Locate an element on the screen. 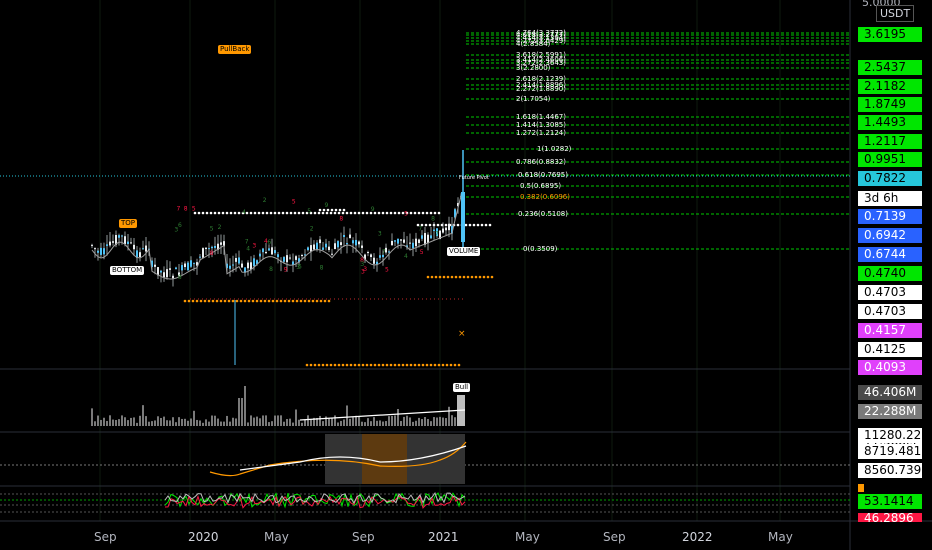 The height and width of the screenshot is (550, 932). rsi-indicator is located at coordinates (425, 502).